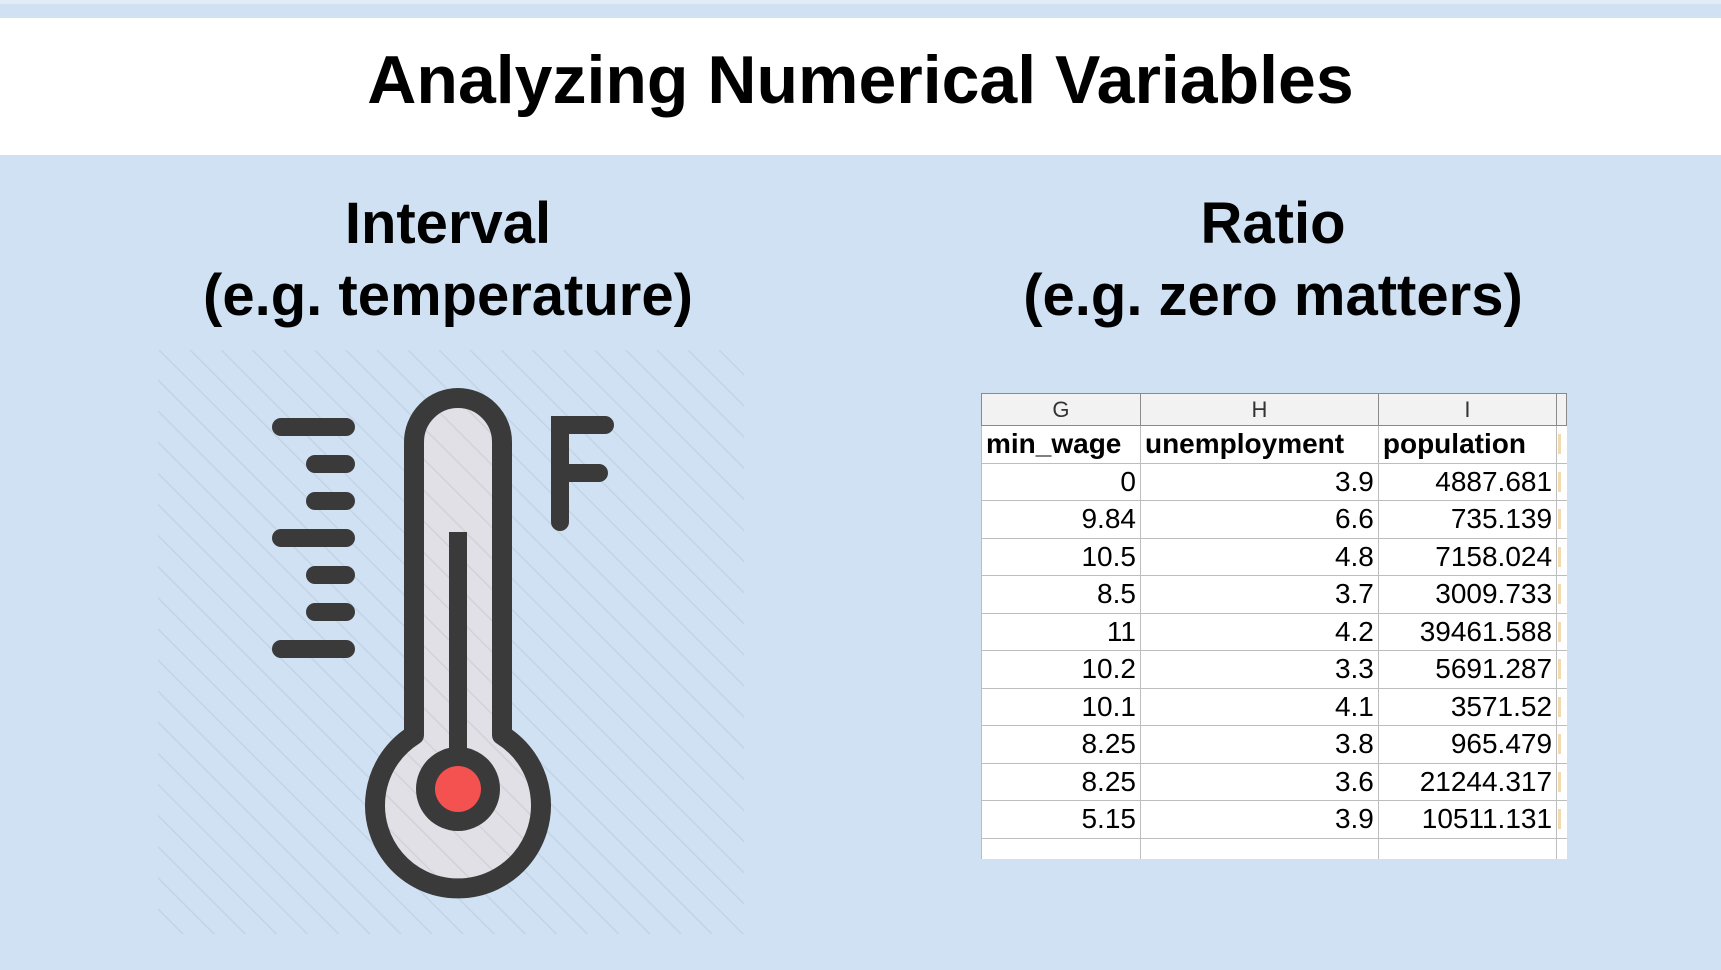 The image size is (1721, 970). Describe the element at coordinates (1467, 744) in the screenshot. I see `cell-population: 965.479` at that location.